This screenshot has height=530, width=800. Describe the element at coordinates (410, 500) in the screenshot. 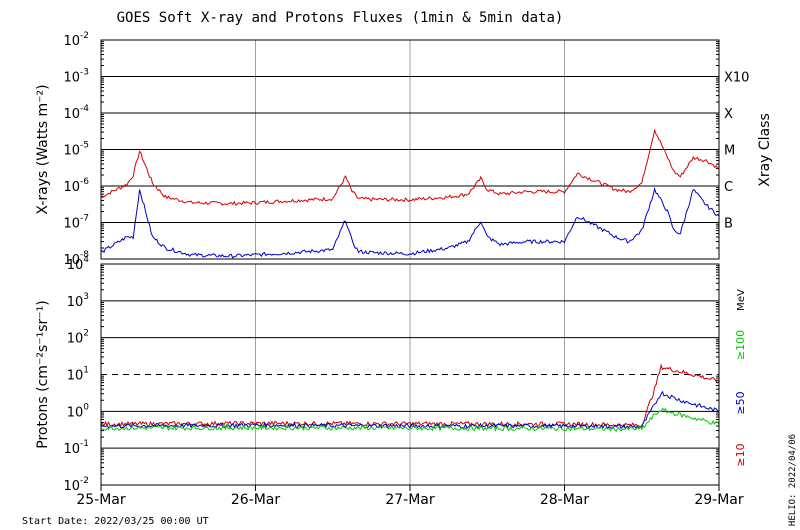

I see `x-tick-label: 27-Mar` at that location.